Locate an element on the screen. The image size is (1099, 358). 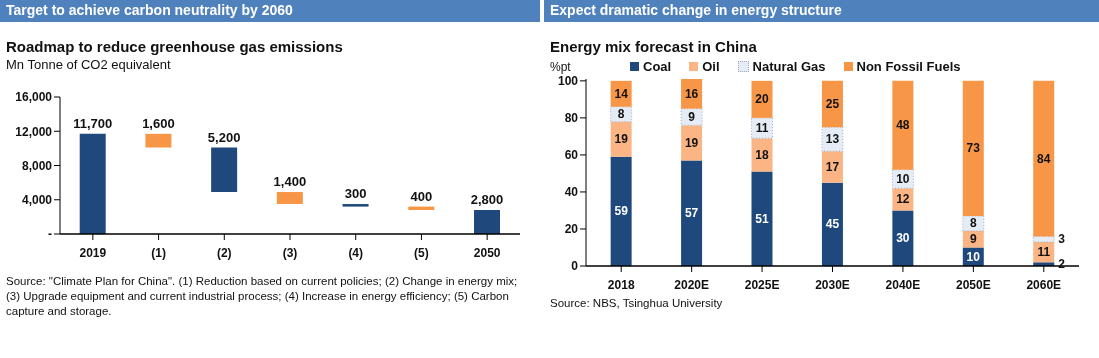
x-tick-label: 2020E is located at coordinates (691, 284).